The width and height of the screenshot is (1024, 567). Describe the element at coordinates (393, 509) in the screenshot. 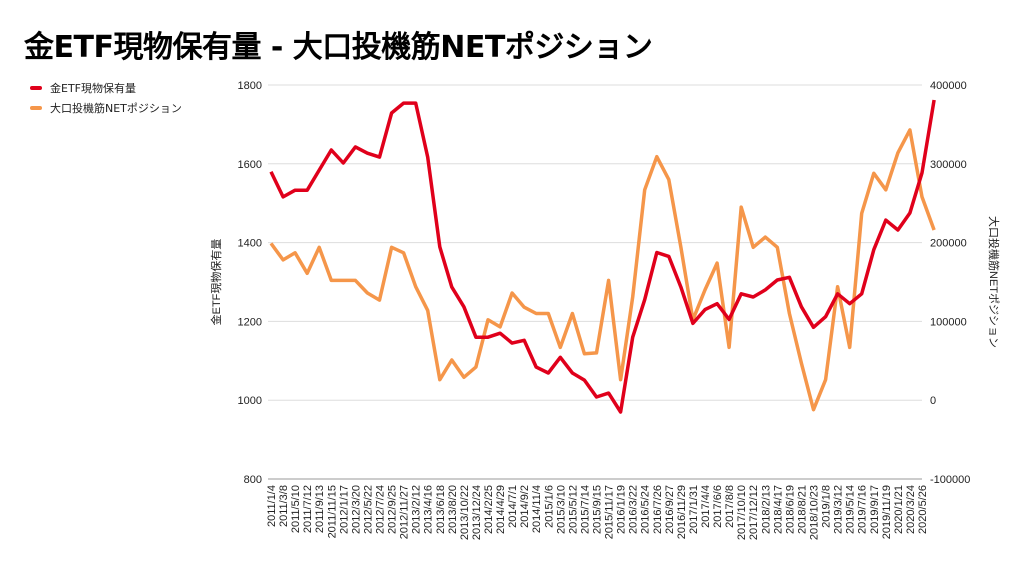

I see `x-tick-label: 2012/9/25` at that location.